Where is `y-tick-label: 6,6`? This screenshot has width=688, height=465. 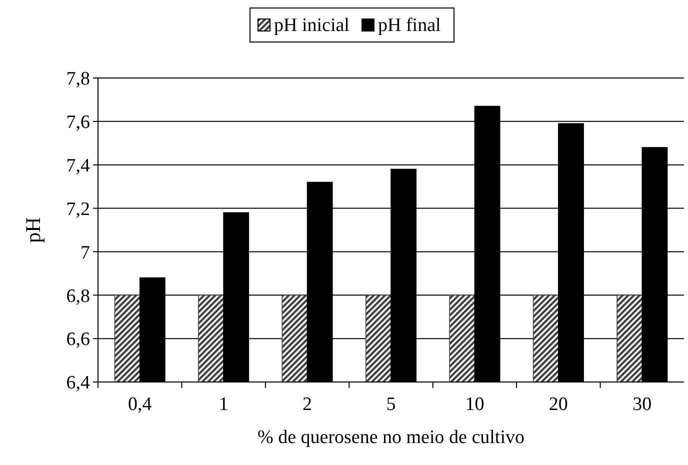 y-tick-label: 6,6 is located at coordinates (78, 339).